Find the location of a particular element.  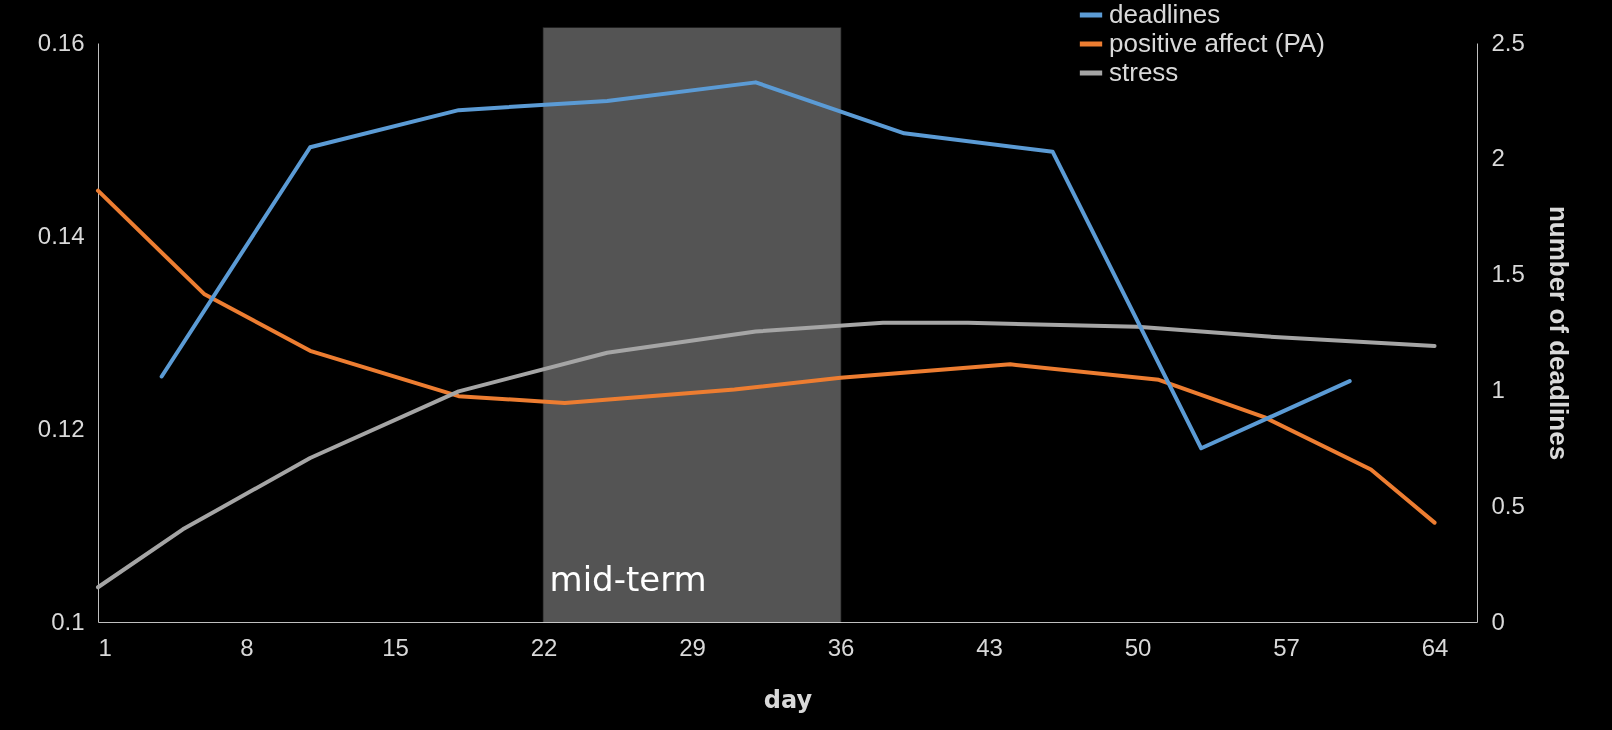

y2-tick-label: 0 is located at coordinates (1498, 621).